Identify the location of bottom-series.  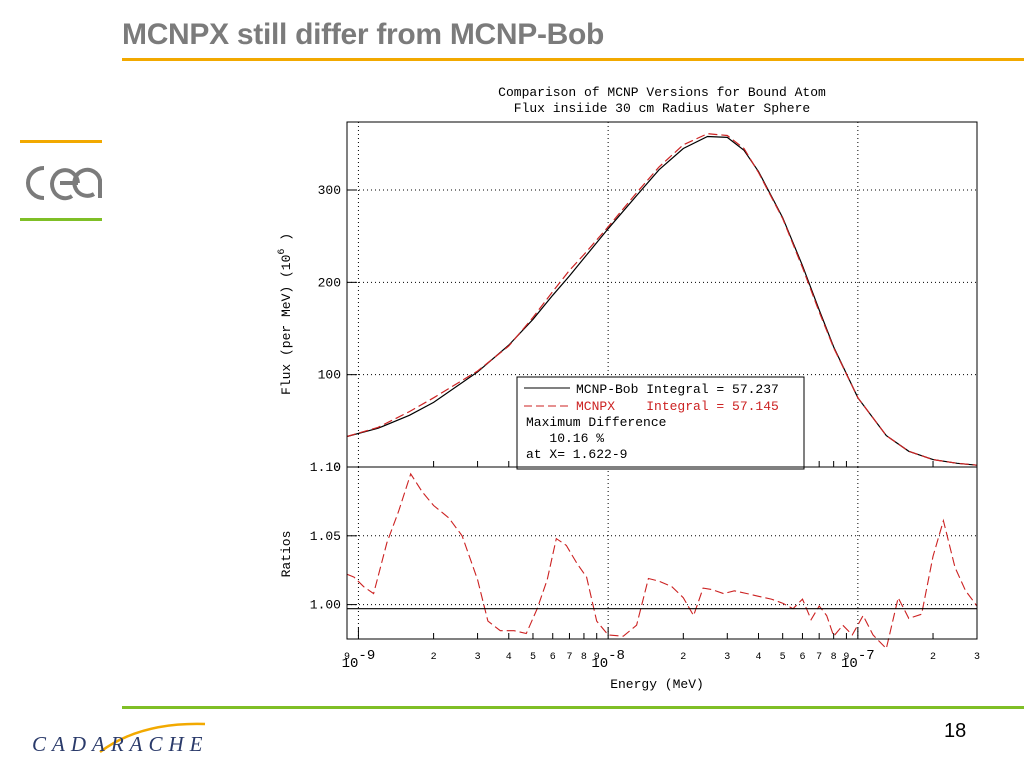
(662, 561).